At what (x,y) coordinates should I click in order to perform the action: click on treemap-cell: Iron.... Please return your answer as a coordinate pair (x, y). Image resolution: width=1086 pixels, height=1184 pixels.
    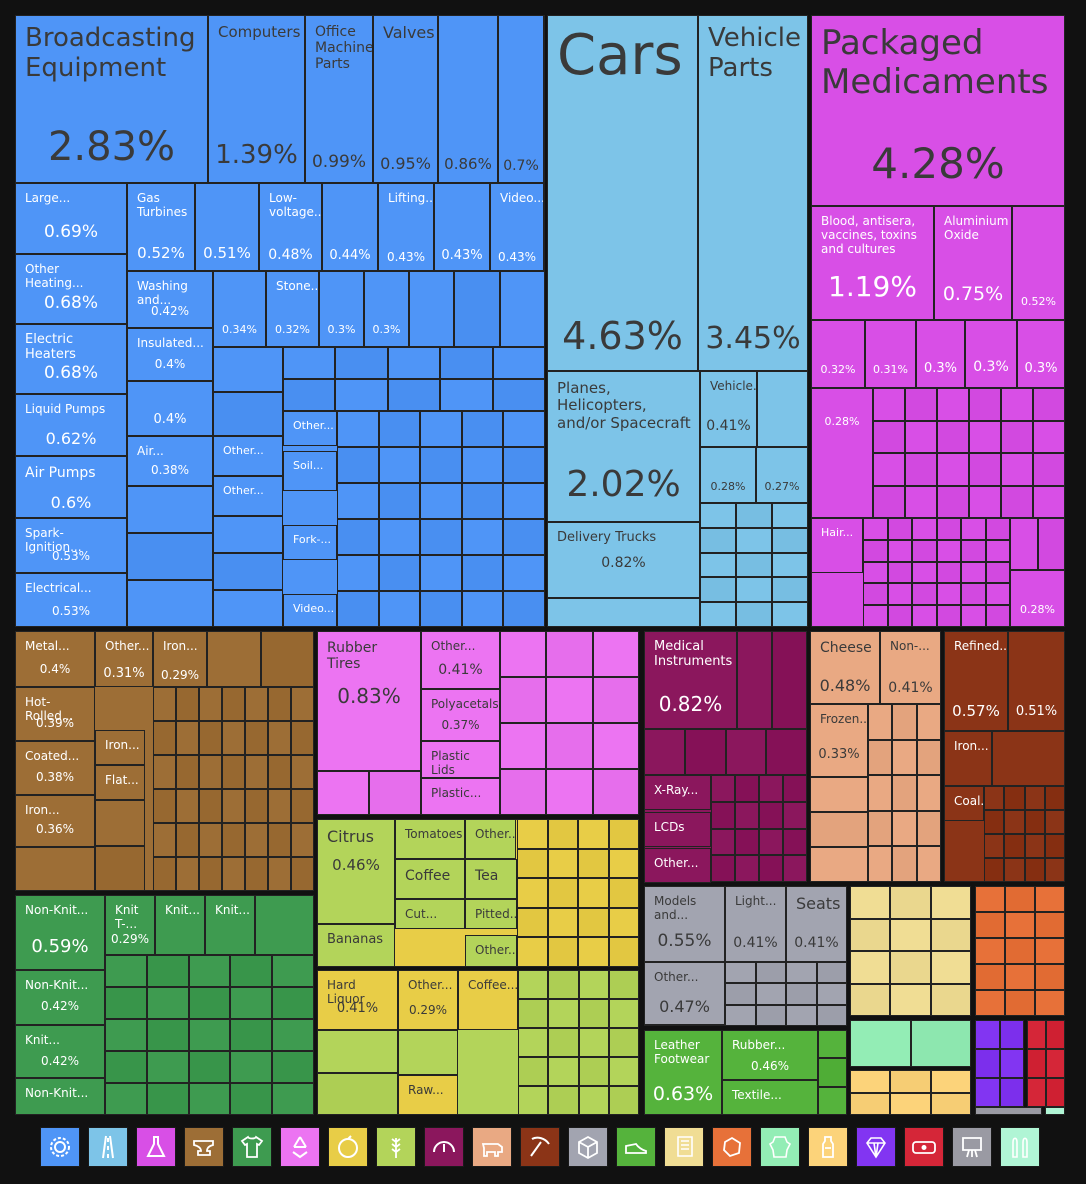
    Looking at the image, I should click on (120, 747).